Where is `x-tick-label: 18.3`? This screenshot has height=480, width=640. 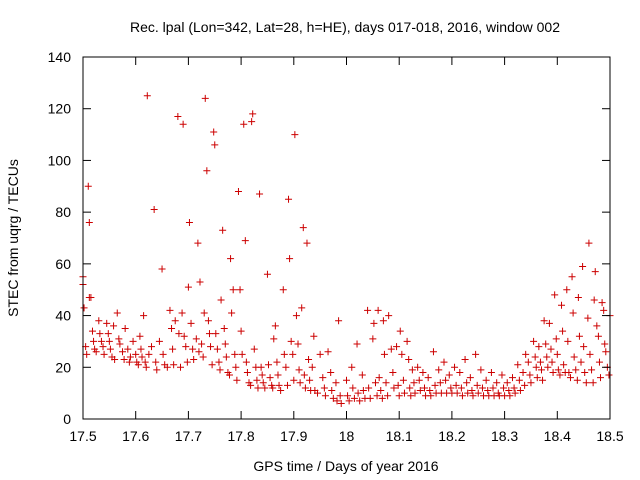
x-tick-label: 18.3 is located at coordinates (504, 436).